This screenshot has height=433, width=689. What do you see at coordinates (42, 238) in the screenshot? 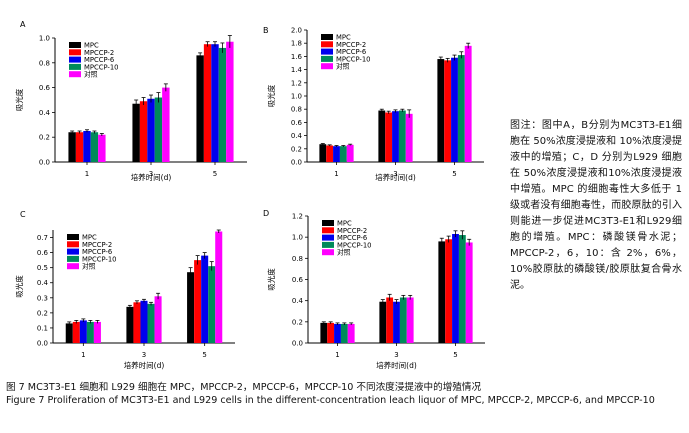
I see `y-tick-label: 0.7` at bounding box center [42, 238].